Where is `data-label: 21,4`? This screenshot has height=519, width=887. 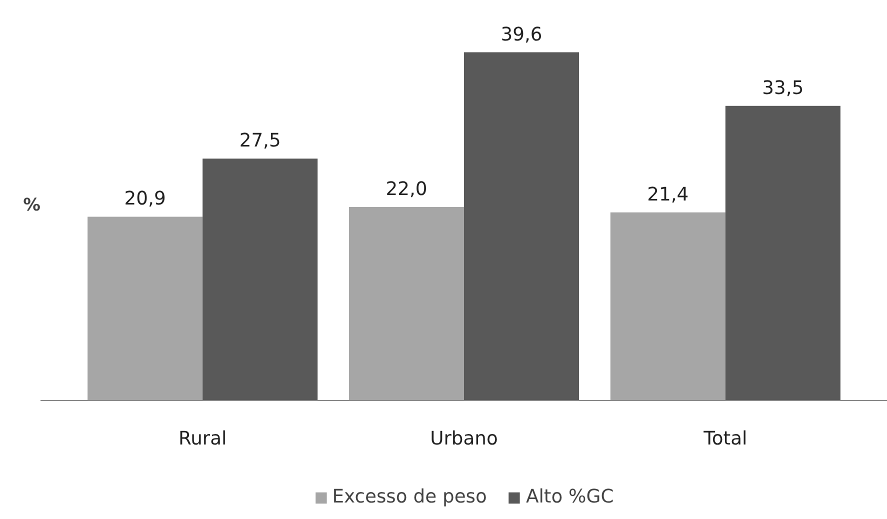 data-label: 21,4 is located at coordinates (668, 195).